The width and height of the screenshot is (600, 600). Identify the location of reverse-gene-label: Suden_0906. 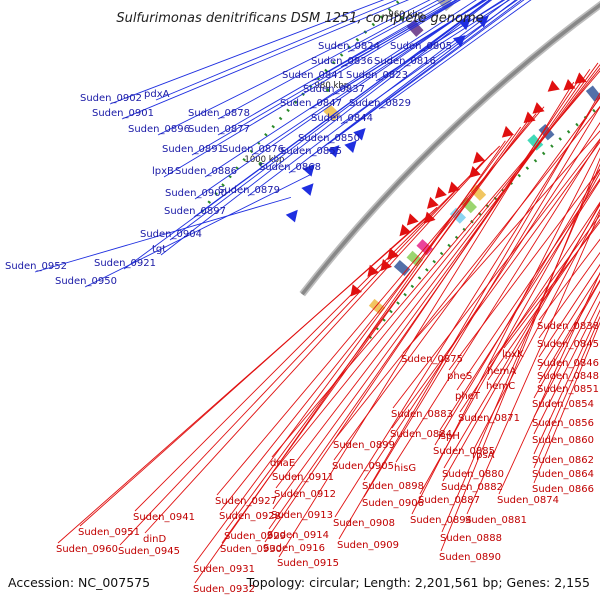
(393, 503).